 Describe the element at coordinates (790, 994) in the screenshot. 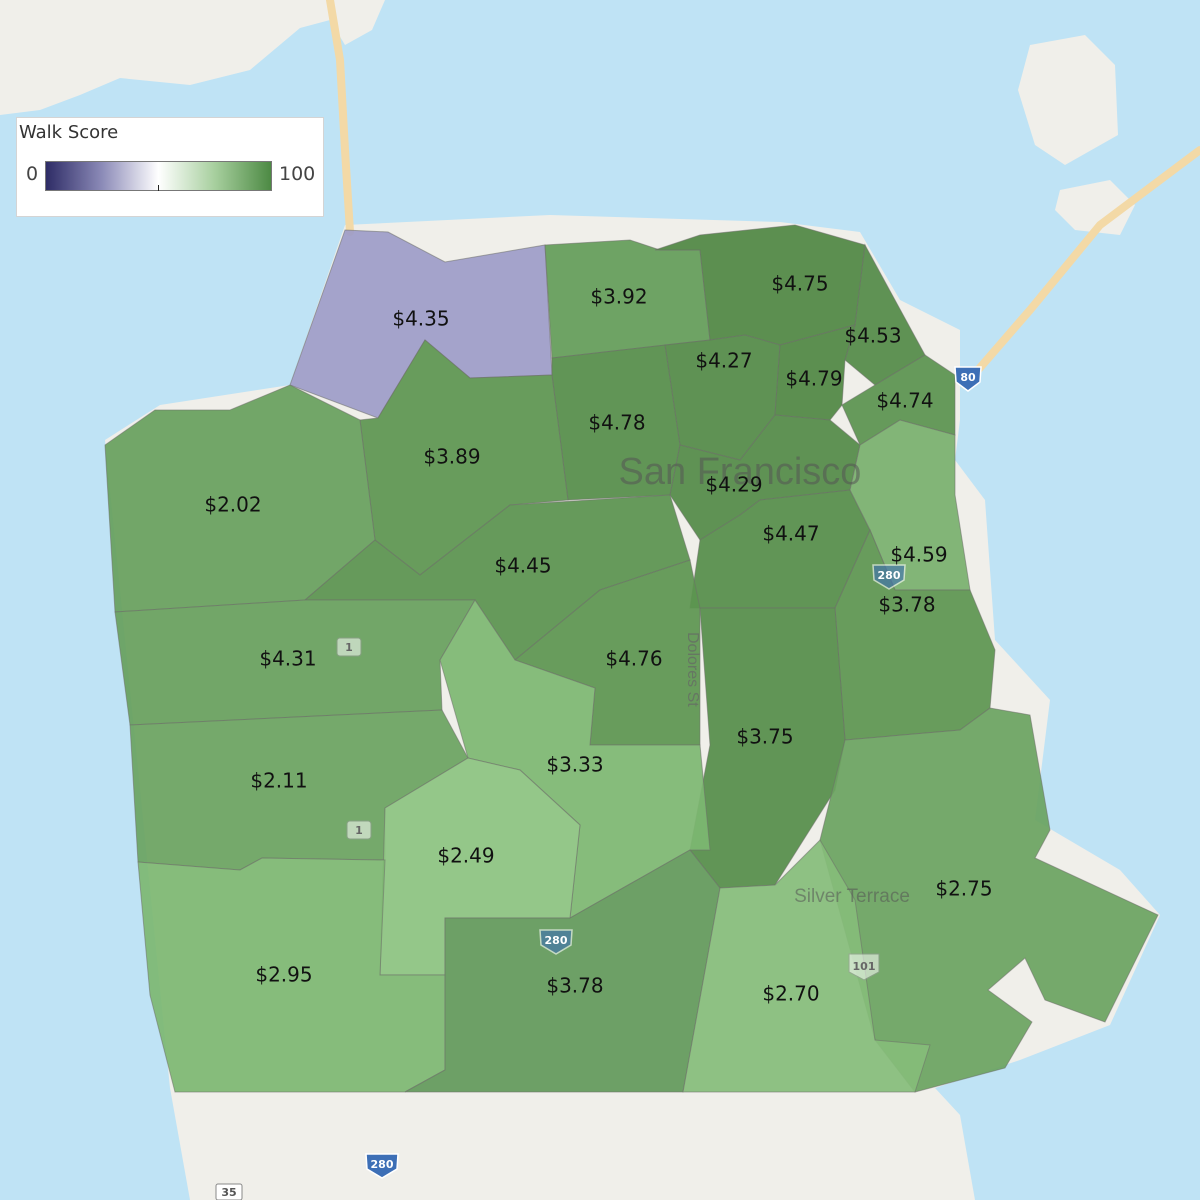

I see `price-label-visitacion-valley: $2.70` at that location.